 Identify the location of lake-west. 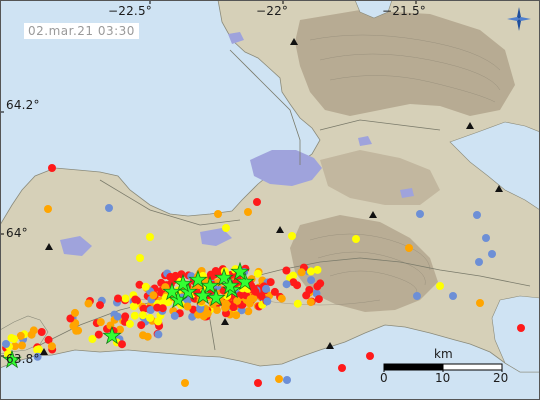
(76, 246).